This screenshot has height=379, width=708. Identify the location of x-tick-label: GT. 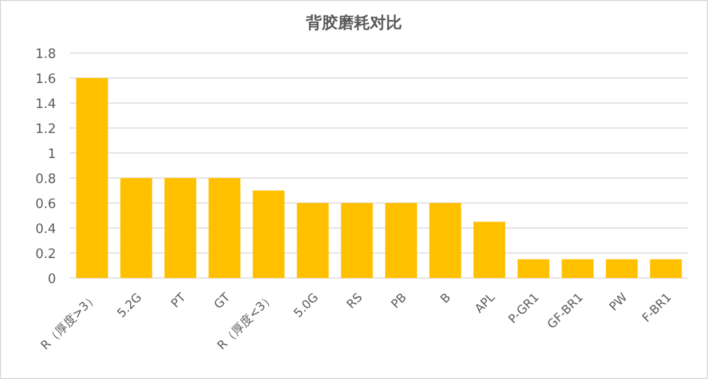
(222, 301).